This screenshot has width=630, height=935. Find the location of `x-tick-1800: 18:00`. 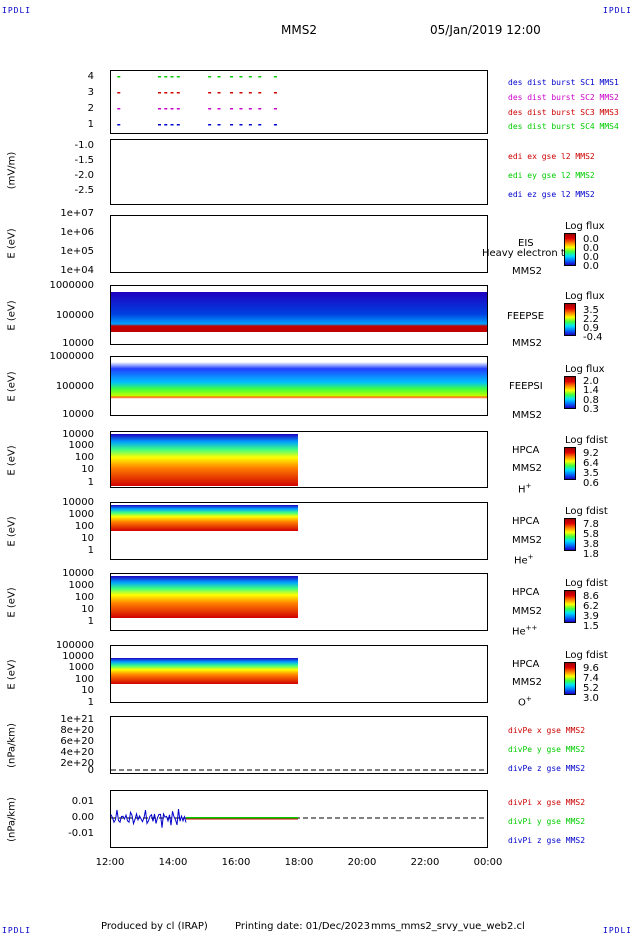

x-tick-1800: 18:00 is located at coordinates (299, 862).